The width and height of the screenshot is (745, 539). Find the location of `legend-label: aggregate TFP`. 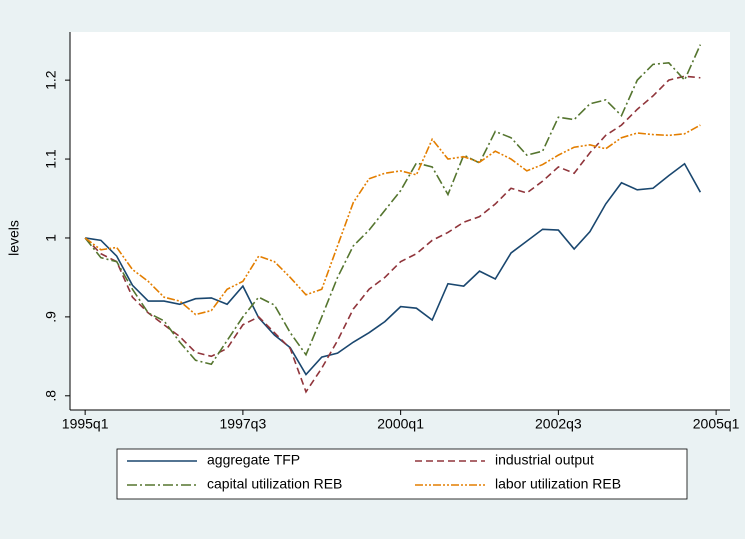

legend-label: aggregate TFP is located at coordinates (253, 460).